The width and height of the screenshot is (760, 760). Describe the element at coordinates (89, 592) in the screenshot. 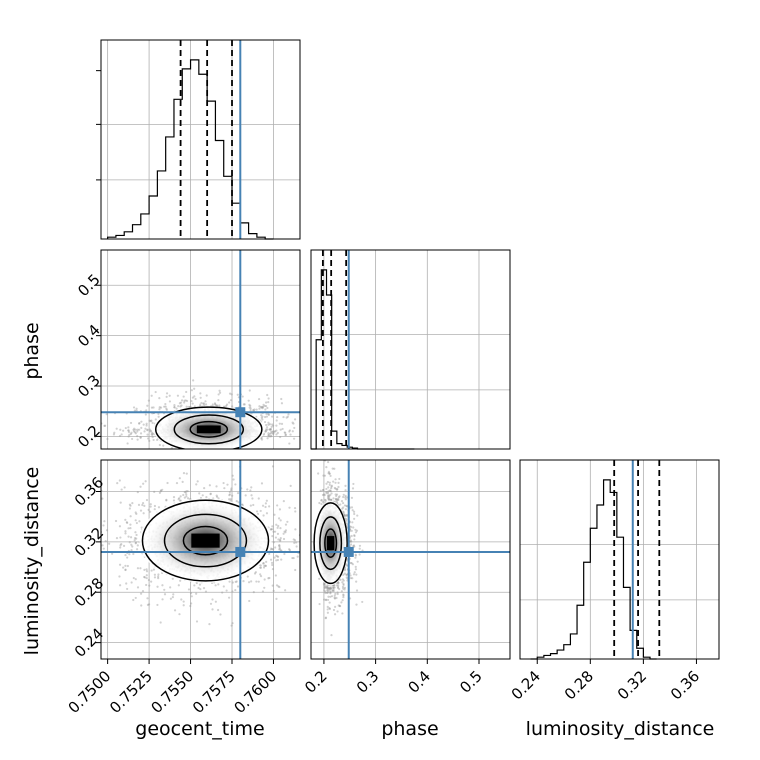

I see `y-tick-label-luminosity_distance: 0.28` at that location.